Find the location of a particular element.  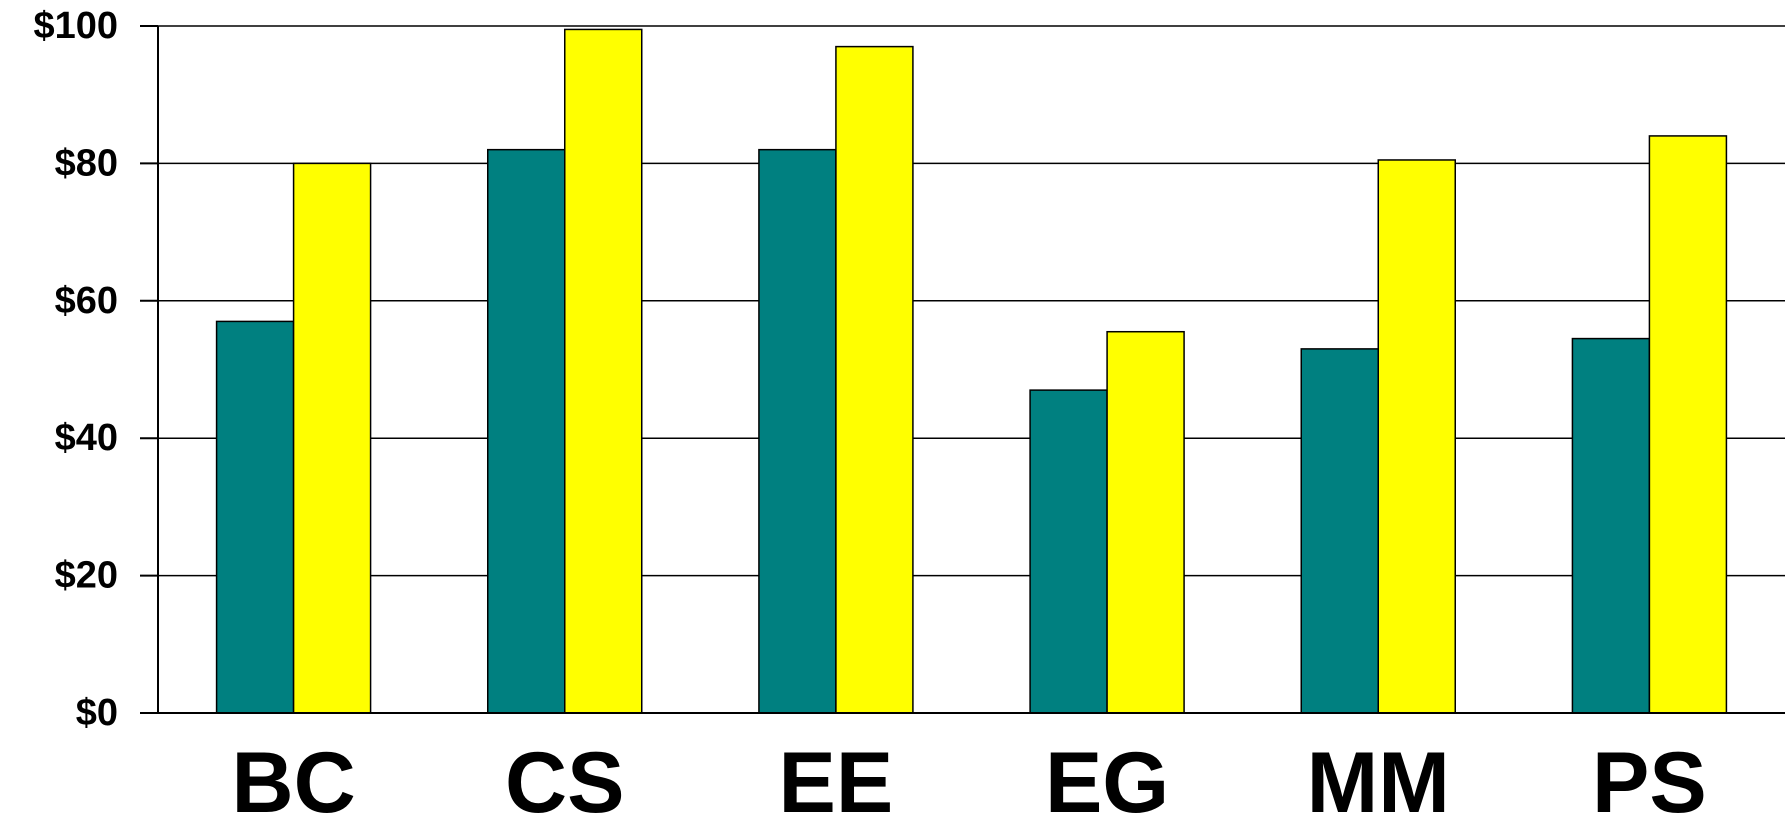

x-tick-label: EG is located at coordinates (1107, 777).